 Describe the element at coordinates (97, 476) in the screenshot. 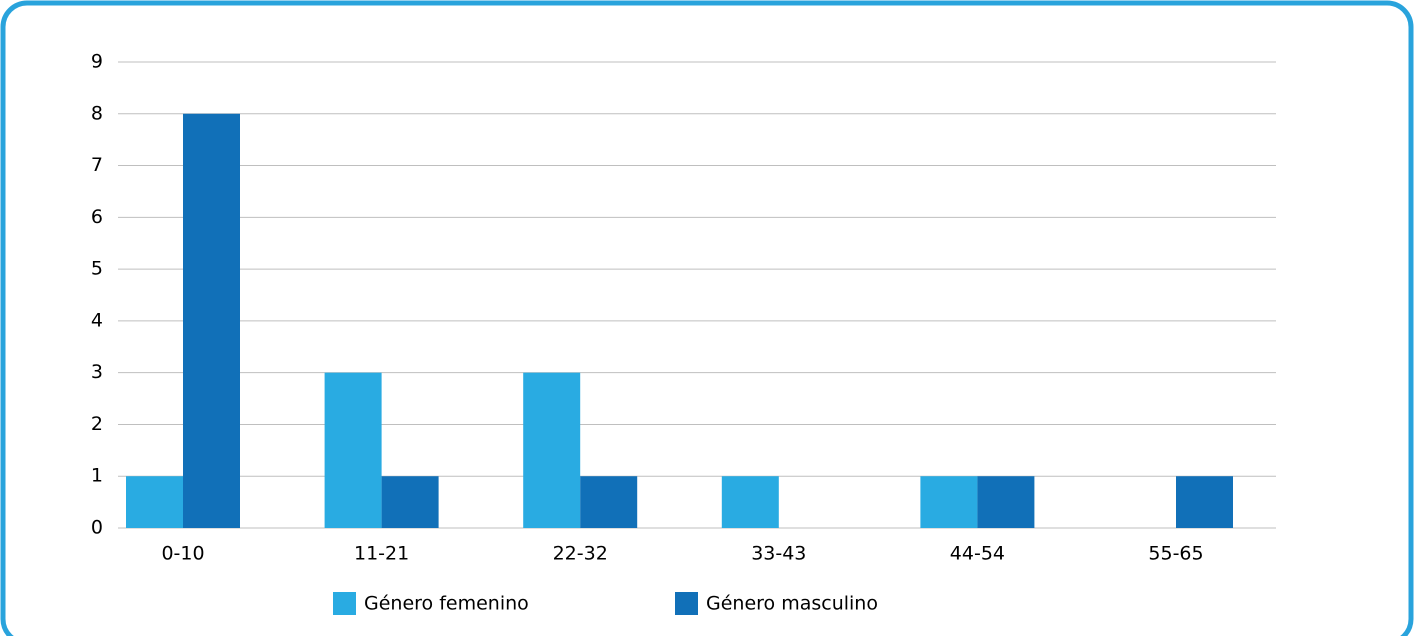

I see `y-tick-label: 1` at that location.